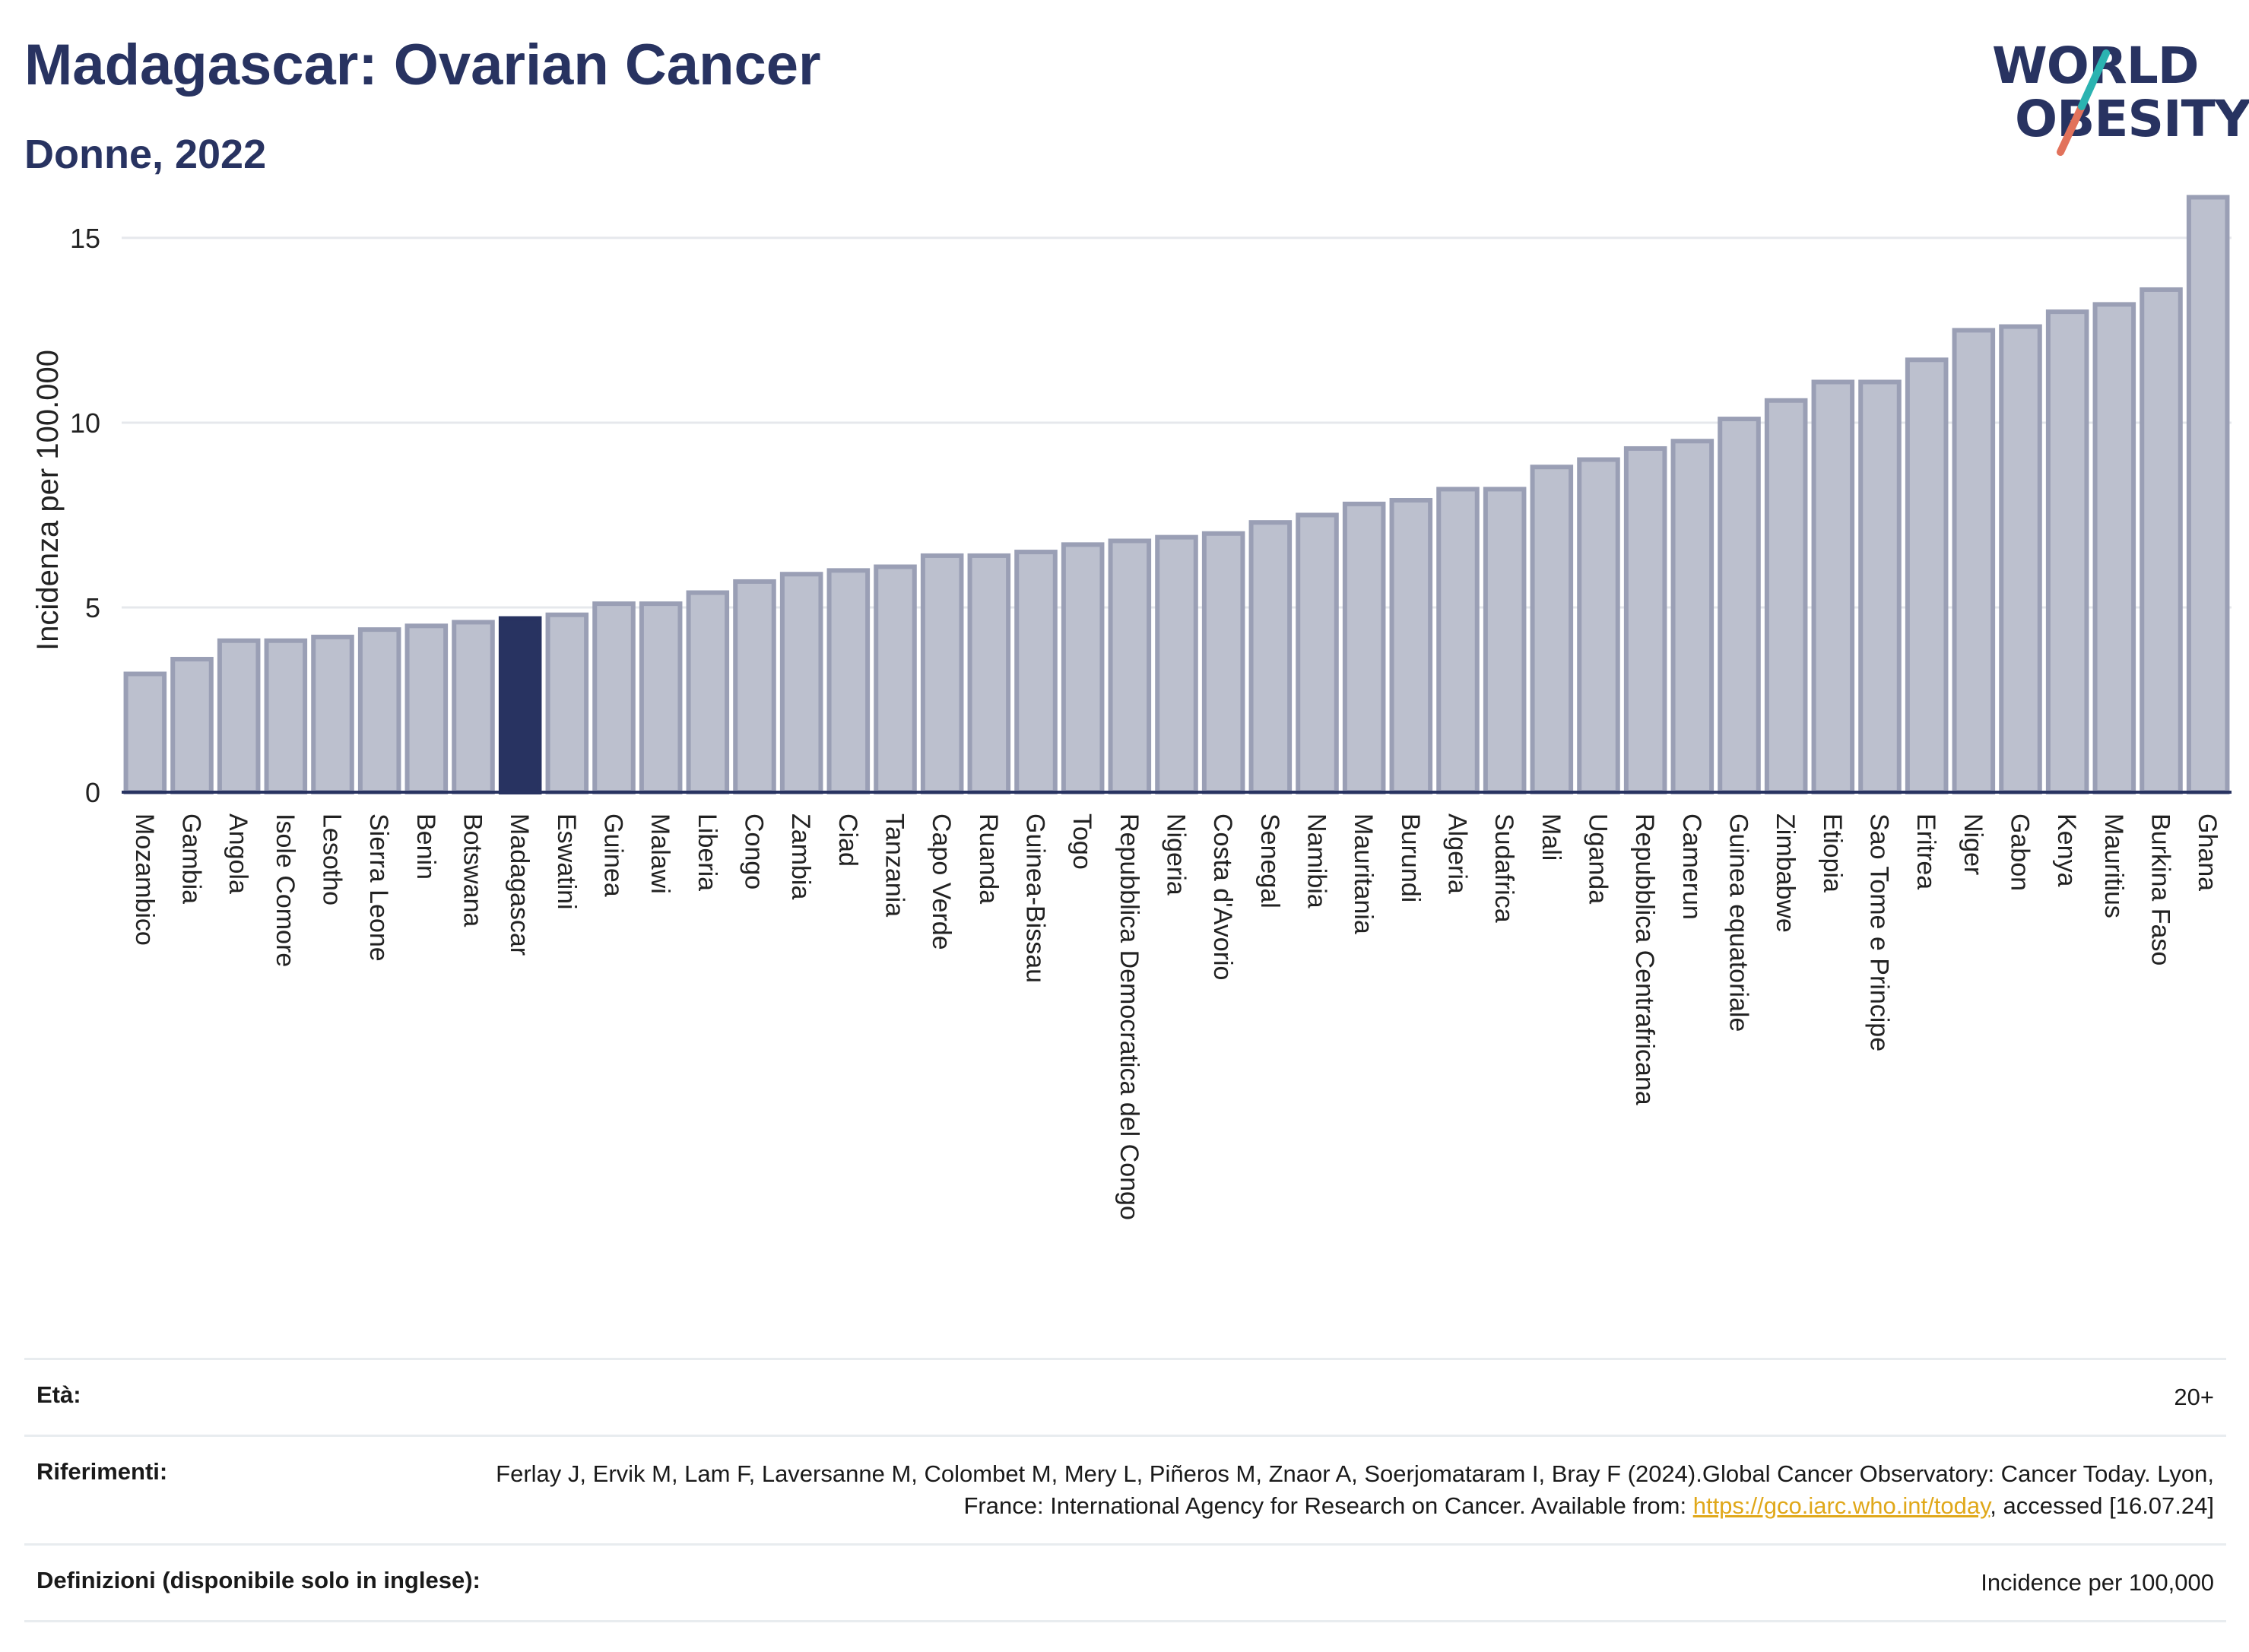  Describe the element at coordinates (1458, 640) in the screenshot. I see `bar-algeria` at that location.